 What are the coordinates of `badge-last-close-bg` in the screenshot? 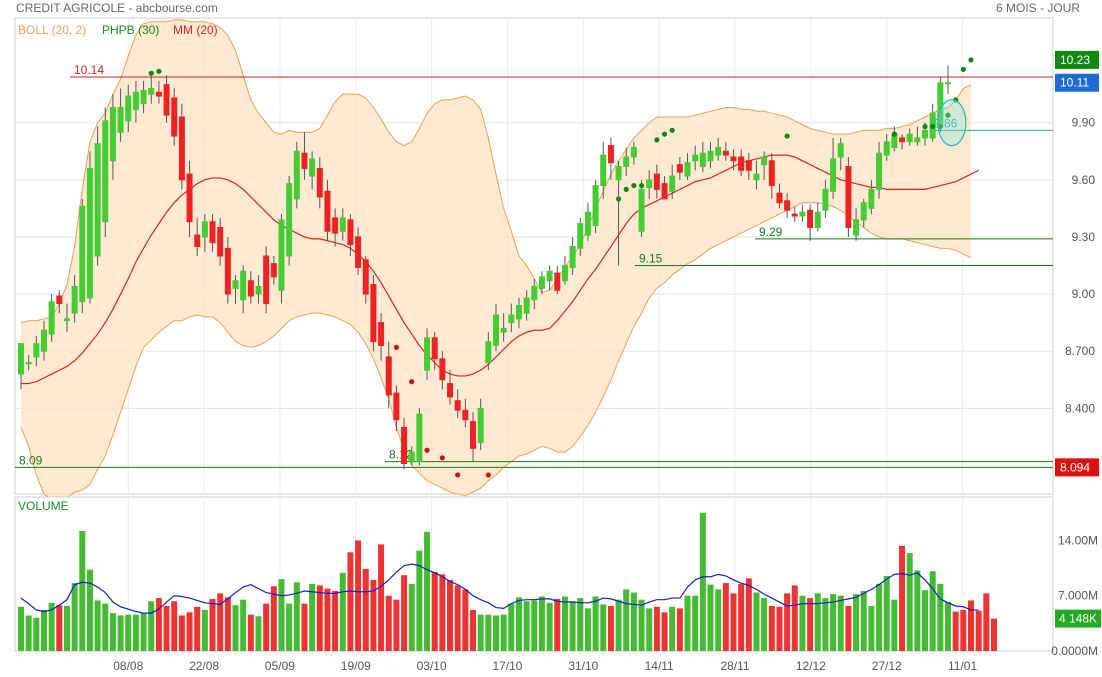 It's located at (1077, 82).